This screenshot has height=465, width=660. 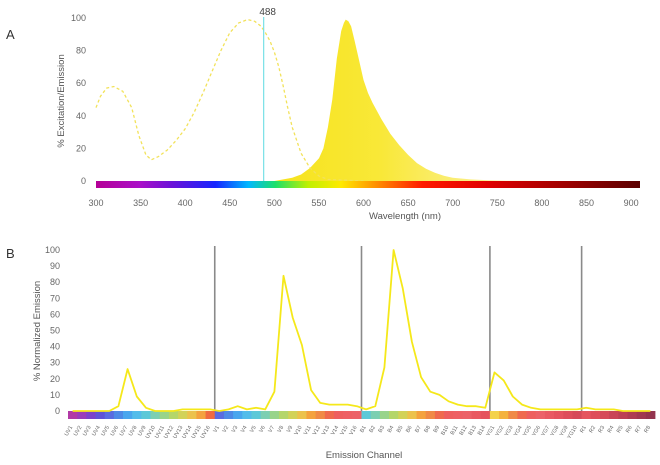 I want to click on b-x-tick-label: YG2, so click(x=500, y=431).